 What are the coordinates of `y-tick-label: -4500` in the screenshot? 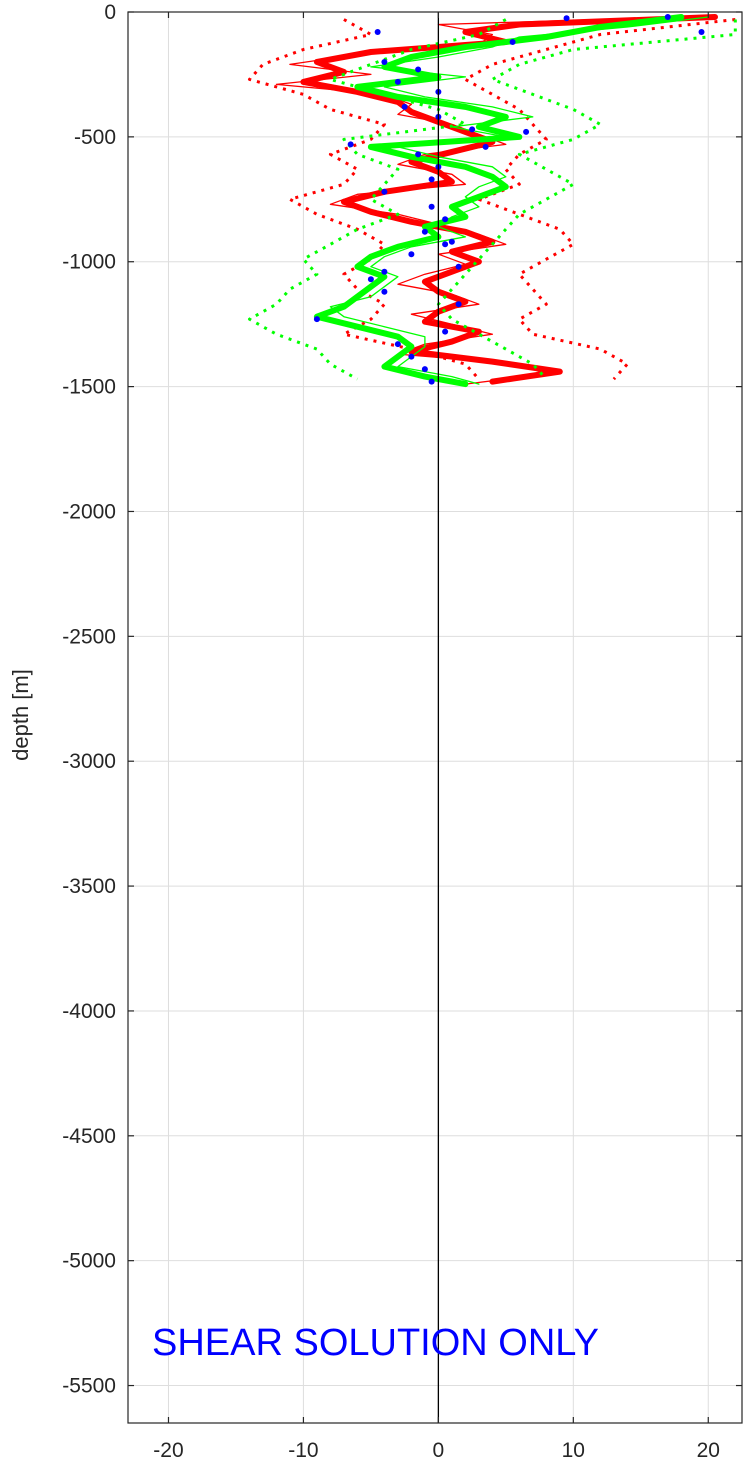 It's located at (89, 1136).